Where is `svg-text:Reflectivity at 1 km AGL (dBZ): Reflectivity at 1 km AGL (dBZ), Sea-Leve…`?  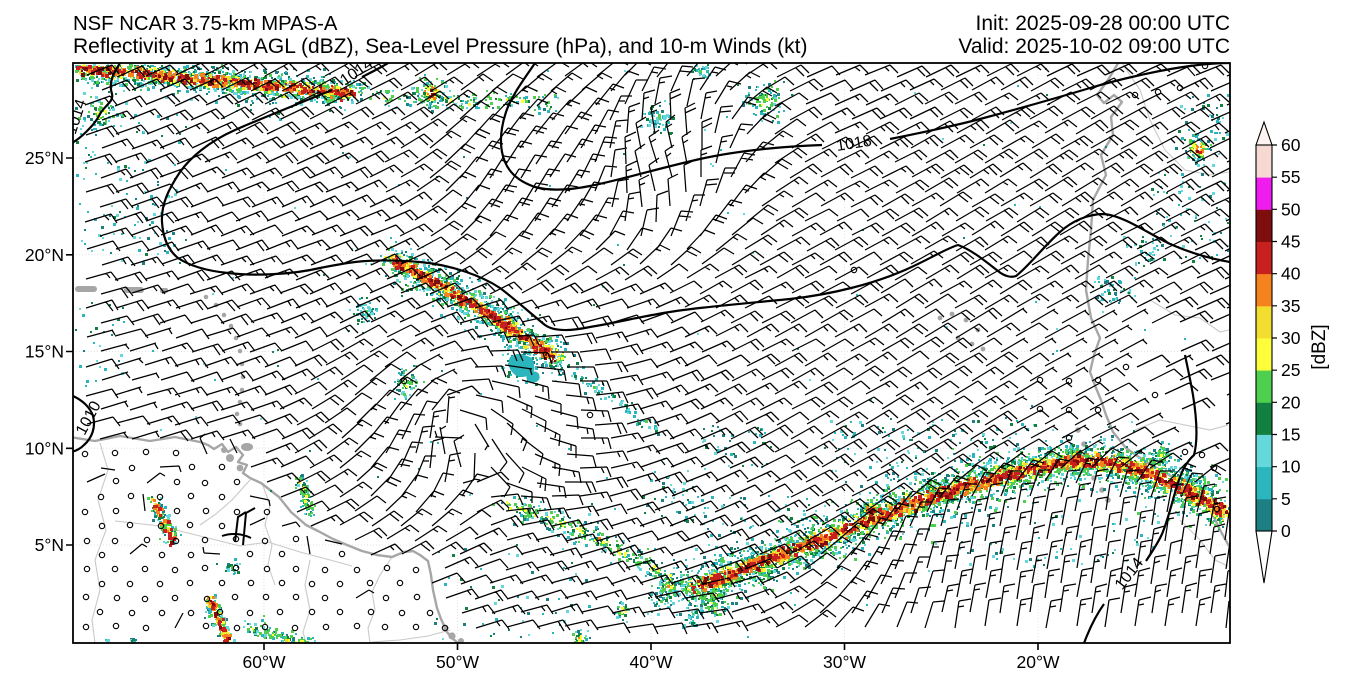
svg-text:Reflectivity at 1 km AGL (dBZ): Reflectivity at 1 km AGL (dBZ), Sea-Leve… is located at coordinates (440, 46).